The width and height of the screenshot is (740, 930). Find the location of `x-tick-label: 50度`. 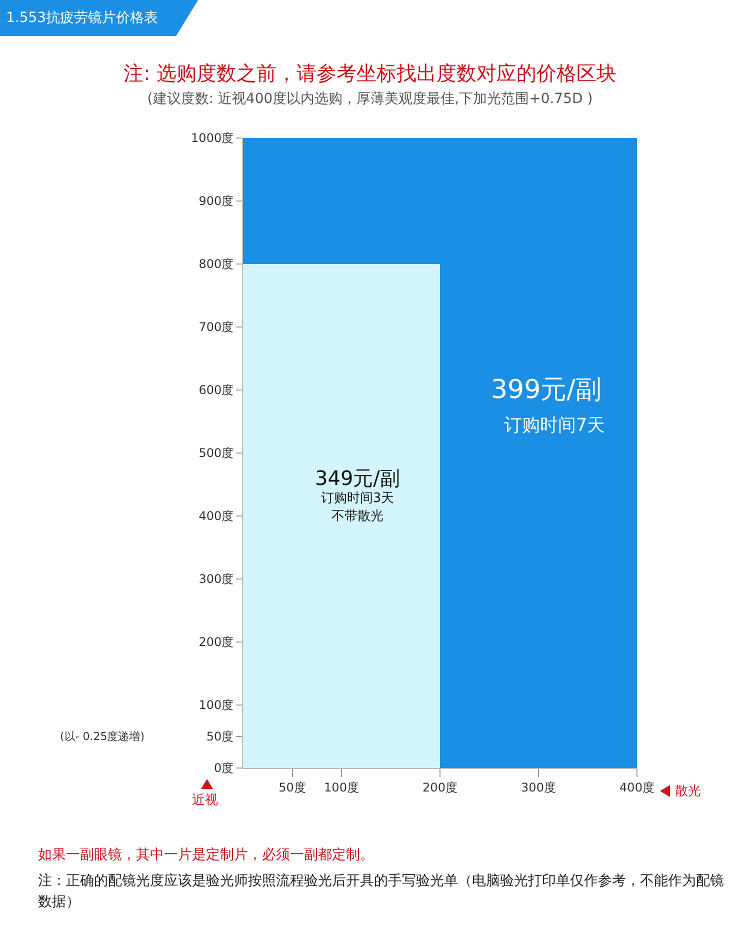

x-tick-label: 50度 is located at coordinates (292, 787).